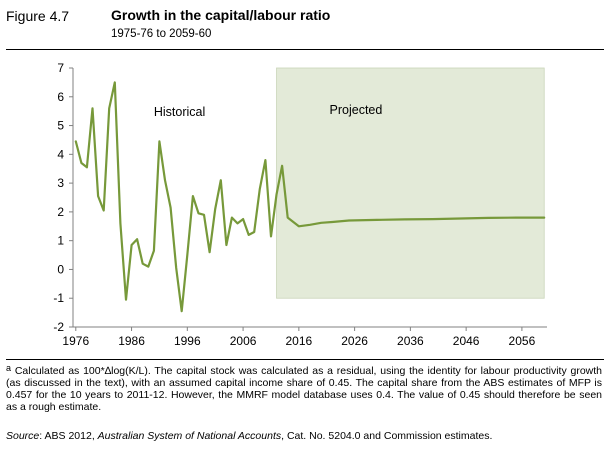 The height and width of the screenshot is (457, 611). I want to click on x-tick-label: 2056, so click(522, 341).